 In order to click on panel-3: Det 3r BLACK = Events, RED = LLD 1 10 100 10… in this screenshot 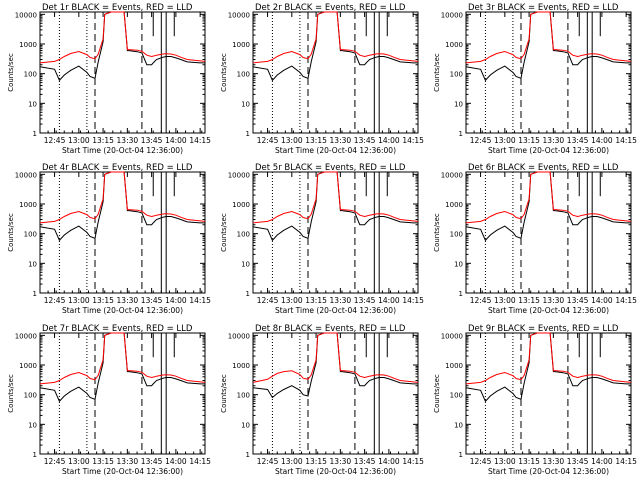, I will do `click(535, 79)`.